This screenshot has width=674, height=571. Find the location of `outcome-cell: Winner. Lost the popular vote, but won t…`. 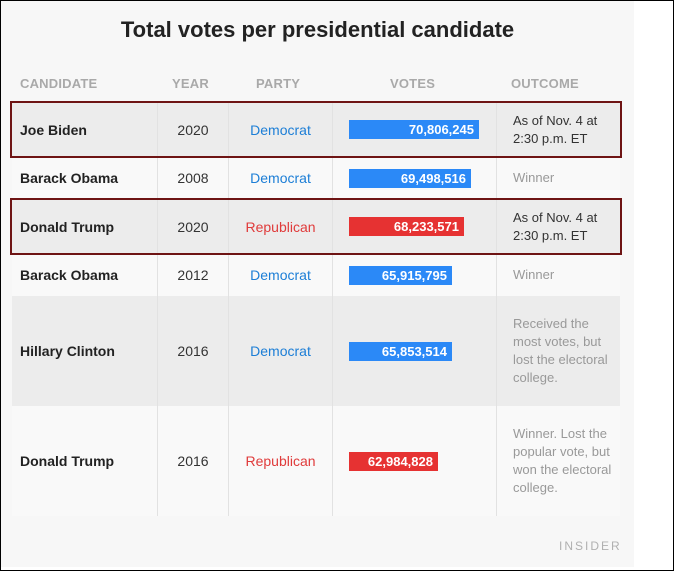

outcome-cell: Winner. Lost the popular vote, but won t… is located at coordinates (562, 460).